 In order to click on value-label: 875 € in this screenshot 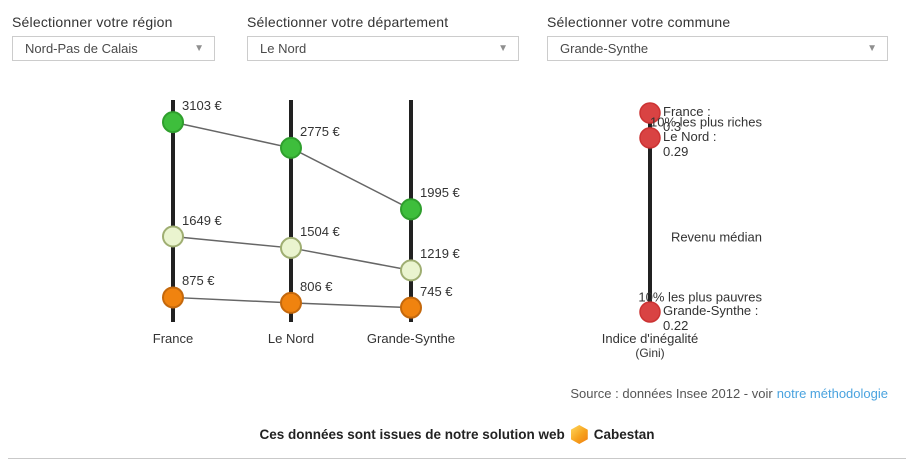, I will do `click(198, 281)`.